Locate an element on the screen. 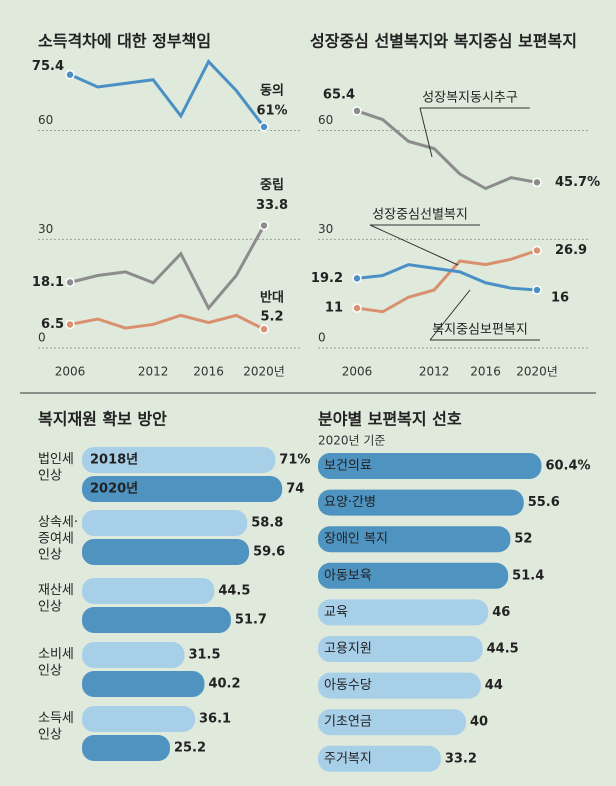 The width and height of the screenshot is (616, 786). category-label: 상속세· 증여세 인상 is located at coordinates (58, 539).